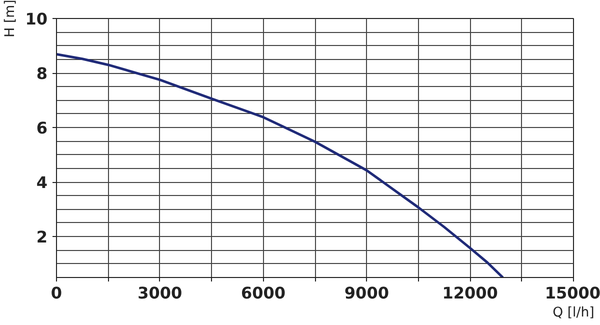 Image resolution: width=600 pixels, height=325 pixels. What do you see at coordinates (42, 237) in the screenshot?
I see `y-tick-label: 2` at bounding box center [42, 237].